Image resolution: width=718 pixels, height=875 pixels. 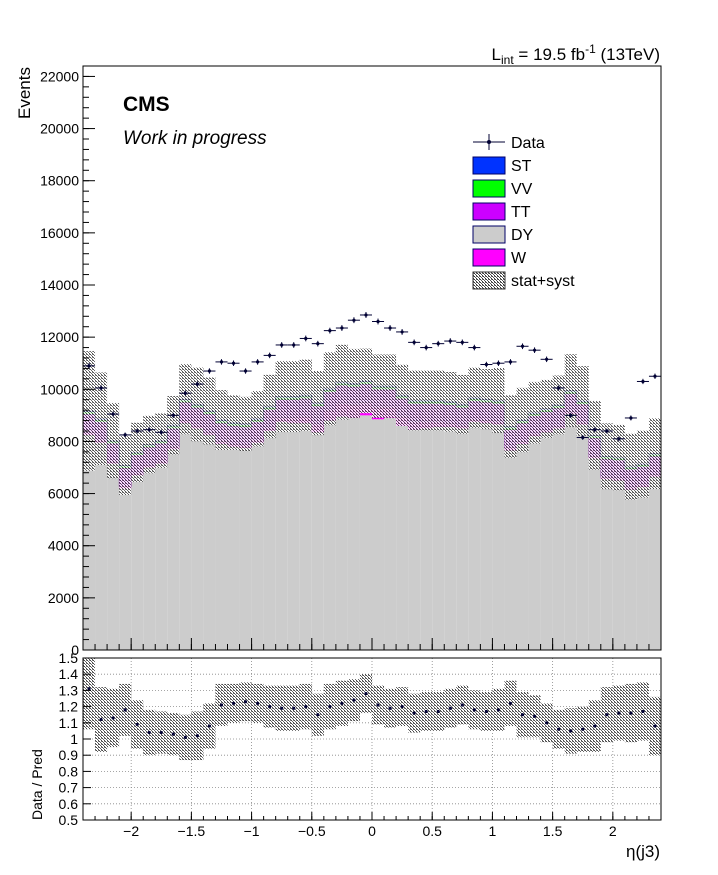 What do you see at coordinates (195, 138) in the screenshot?
I see `cms-sublabel: Work in progress` at bounding box center [195, 138].